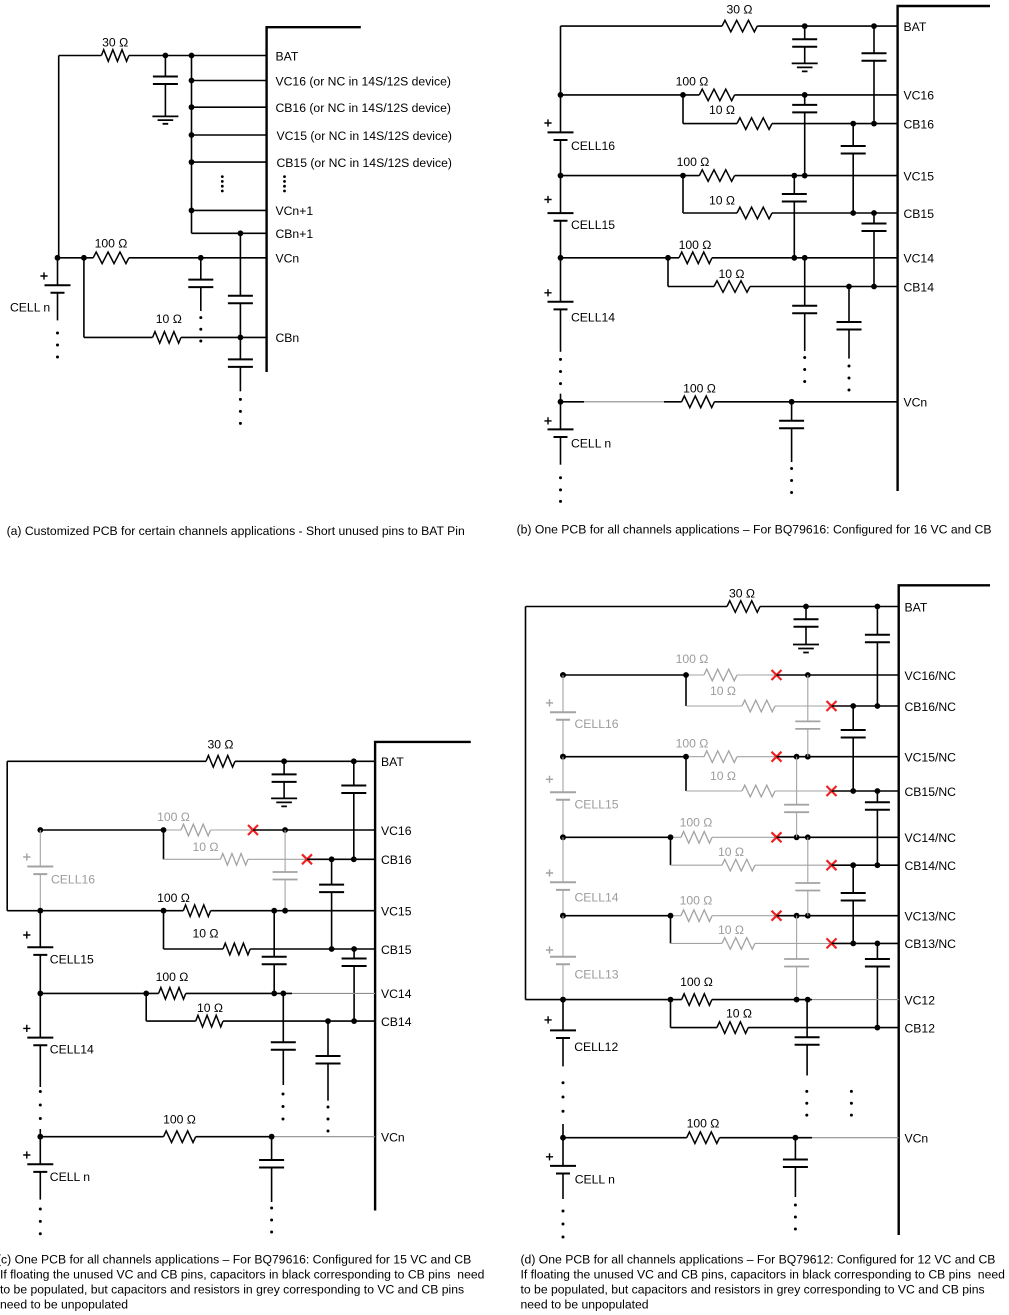  Describe the element at coordinates (931, 838) in the screenshot. I see `svg-text: VC14/NC` at that location.